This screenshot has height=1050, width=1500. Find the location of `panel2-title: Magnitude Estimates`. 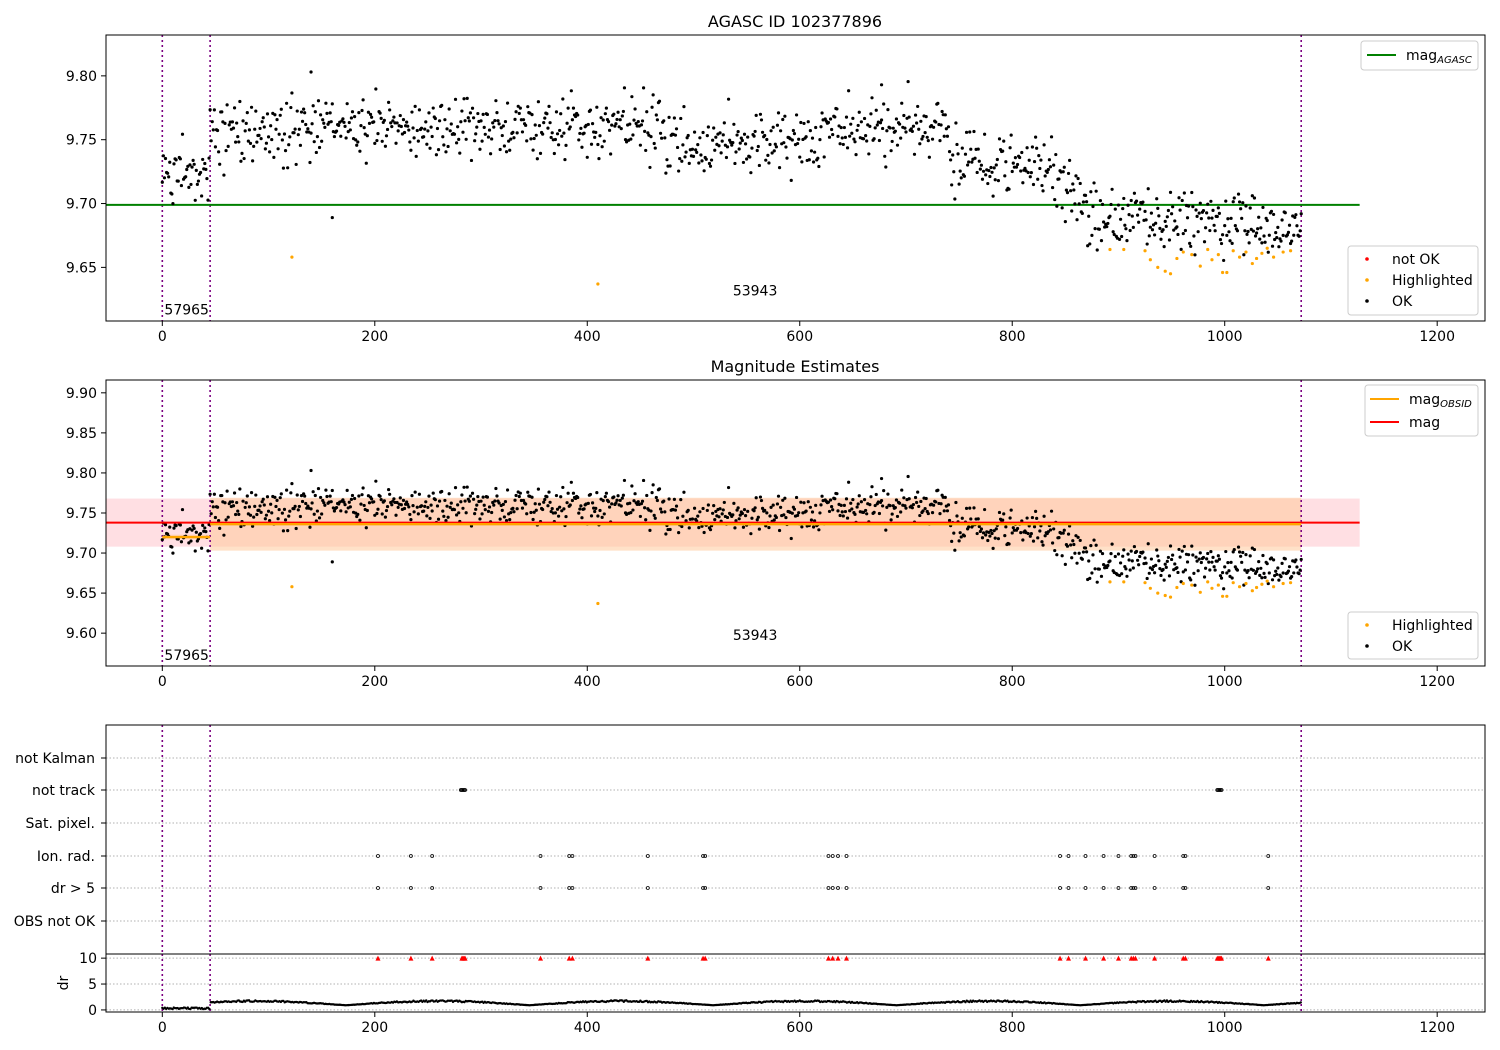

panel2-title: Magnitude Estimates is located at coordinates (795, 366).